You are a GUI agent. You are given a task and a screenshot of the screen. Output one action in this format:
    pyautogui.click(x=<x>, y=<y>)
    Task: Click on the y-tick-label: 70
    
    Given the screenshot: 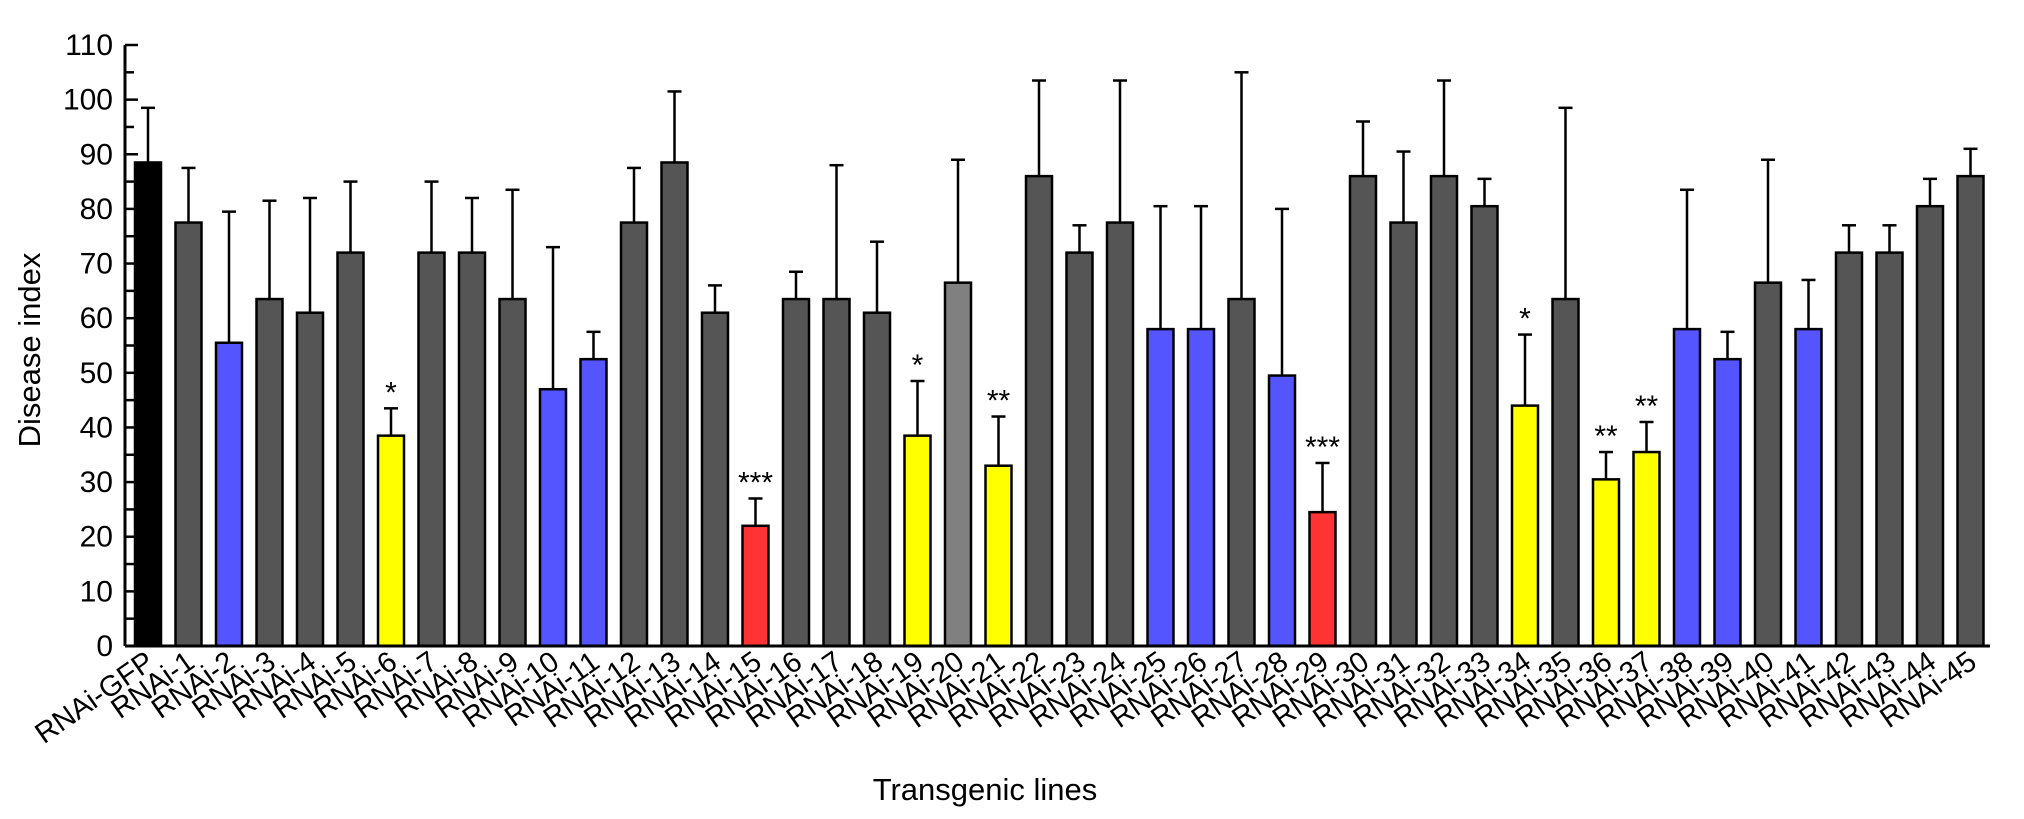 What is the action you would take?
    pyautogui.click(x=96, y=264)
    